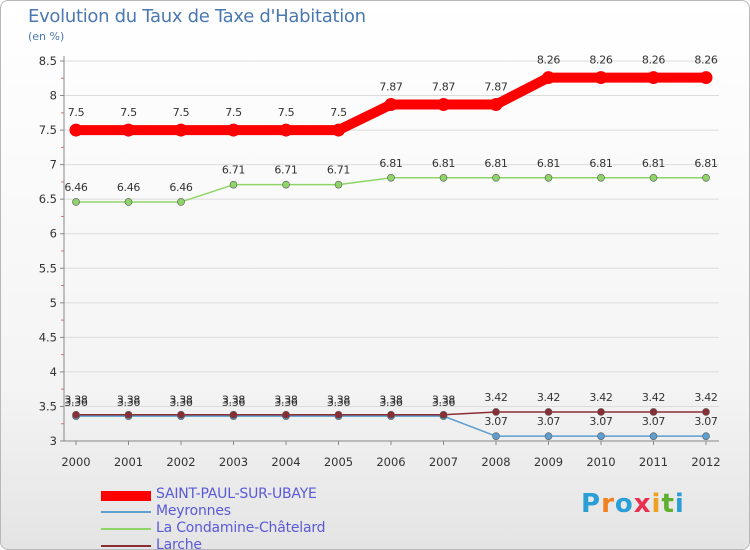  Describe the element at coordinates (53, 303) in the screenshot. I see `y-tick-label: 5` at that location.